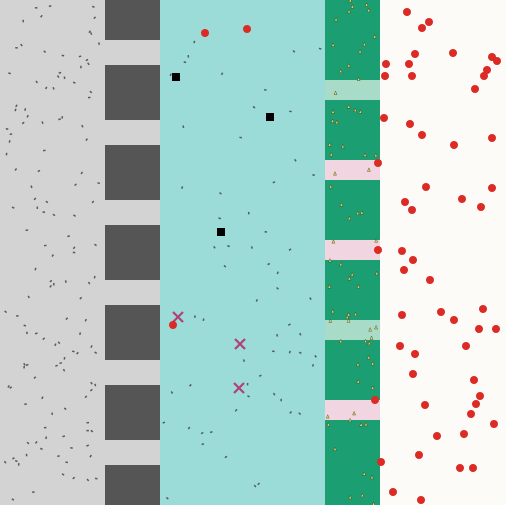  I want to click on cross, so click(239, 388).